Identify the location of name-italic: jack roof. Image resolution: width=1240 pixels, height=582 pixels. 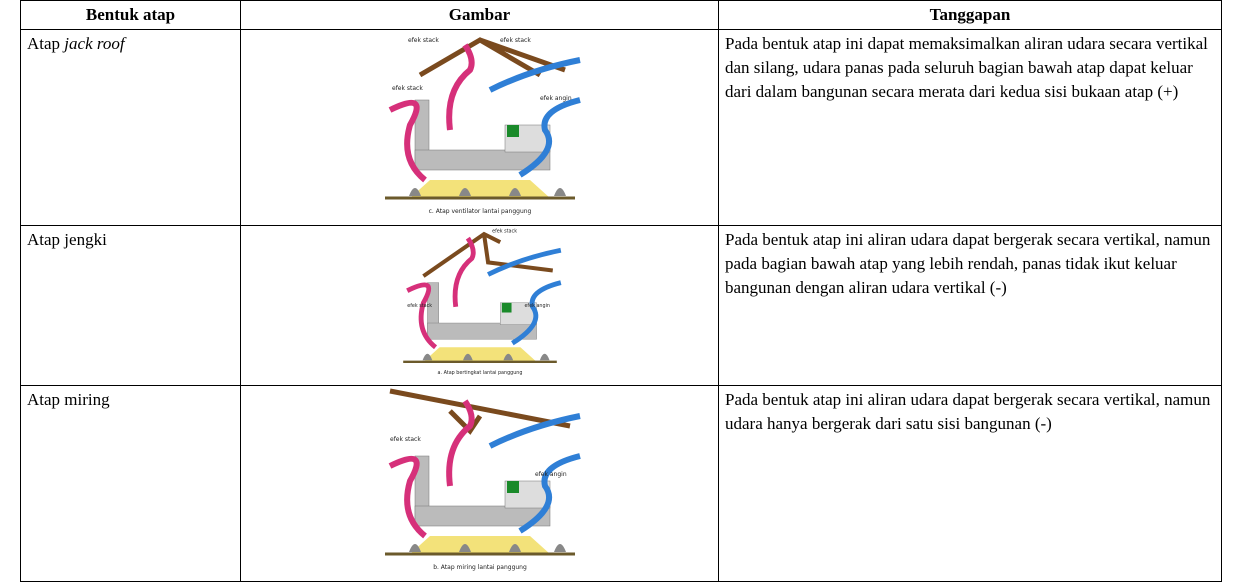
(94, 43).